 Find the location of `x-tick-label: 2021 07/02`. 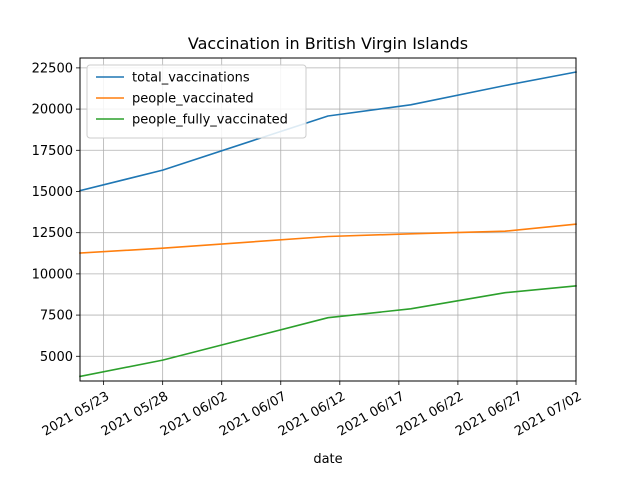

x-tick-label: 2021 07/02 is located at coordinates (548, 414).